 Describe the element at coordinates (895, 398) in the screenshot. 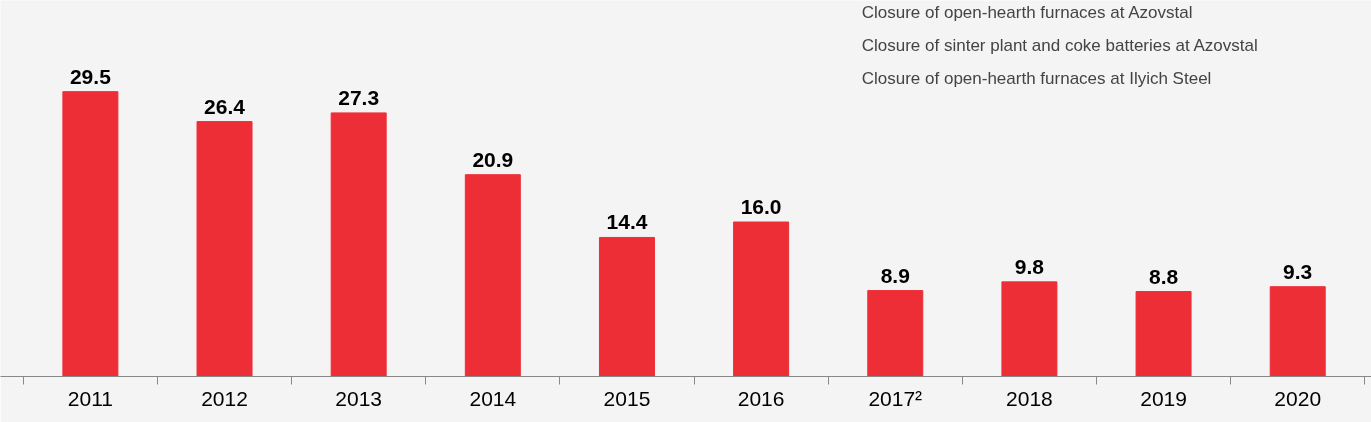

I see `x-tick-label: 2017²` at that location.